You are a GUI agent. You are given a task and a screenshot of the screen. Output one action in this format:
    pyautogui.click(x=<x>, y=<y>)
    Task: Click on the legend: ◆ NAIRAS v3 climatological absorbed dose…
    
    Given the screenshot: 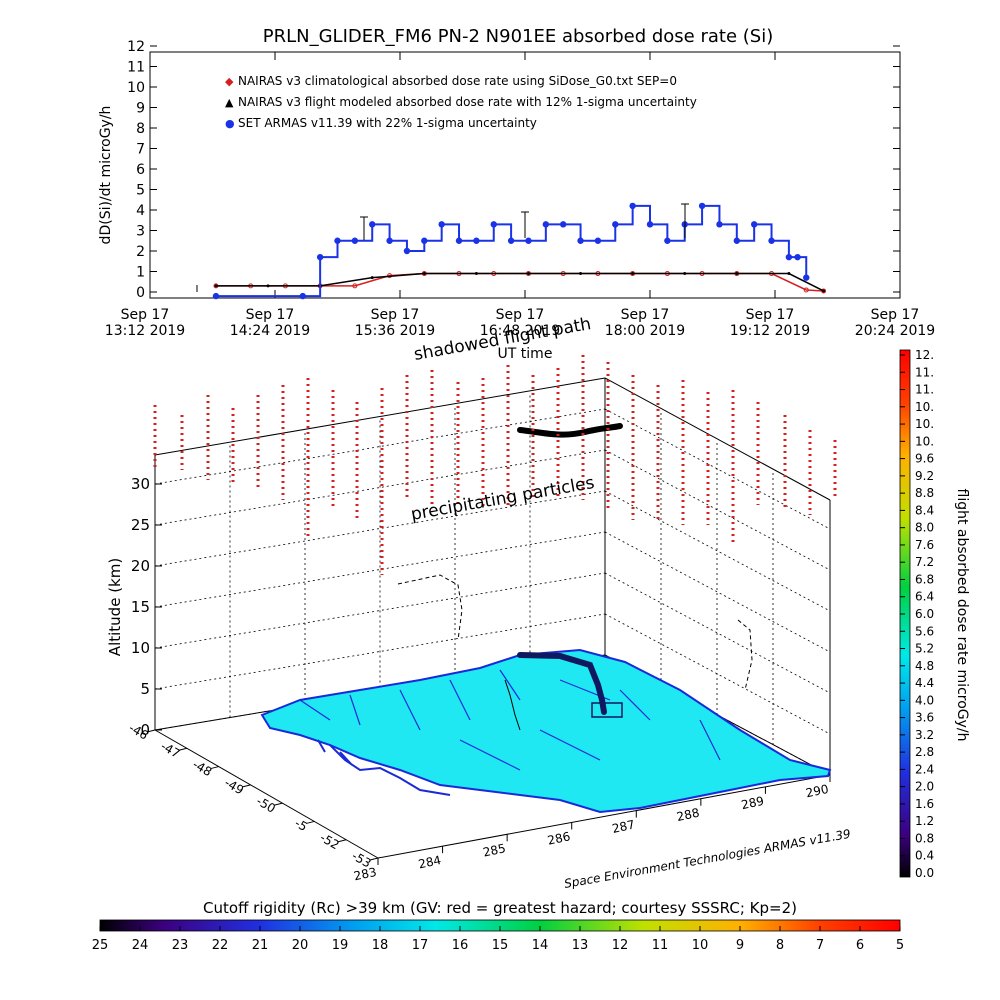 What is the action you would take?
    pyautogui.click(x=461, y=102)
    